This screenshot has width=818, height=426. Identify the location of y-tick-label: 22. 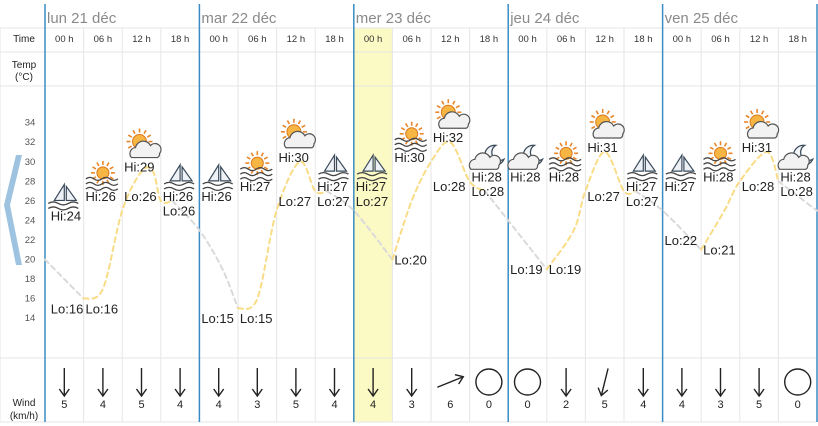
(30, 240).